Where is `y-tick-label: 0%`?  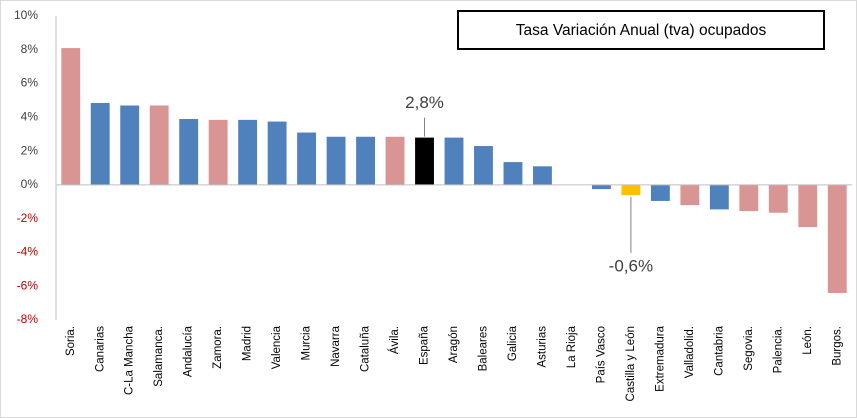 y-tick-label: 0% is located at coordinates (30, 184).